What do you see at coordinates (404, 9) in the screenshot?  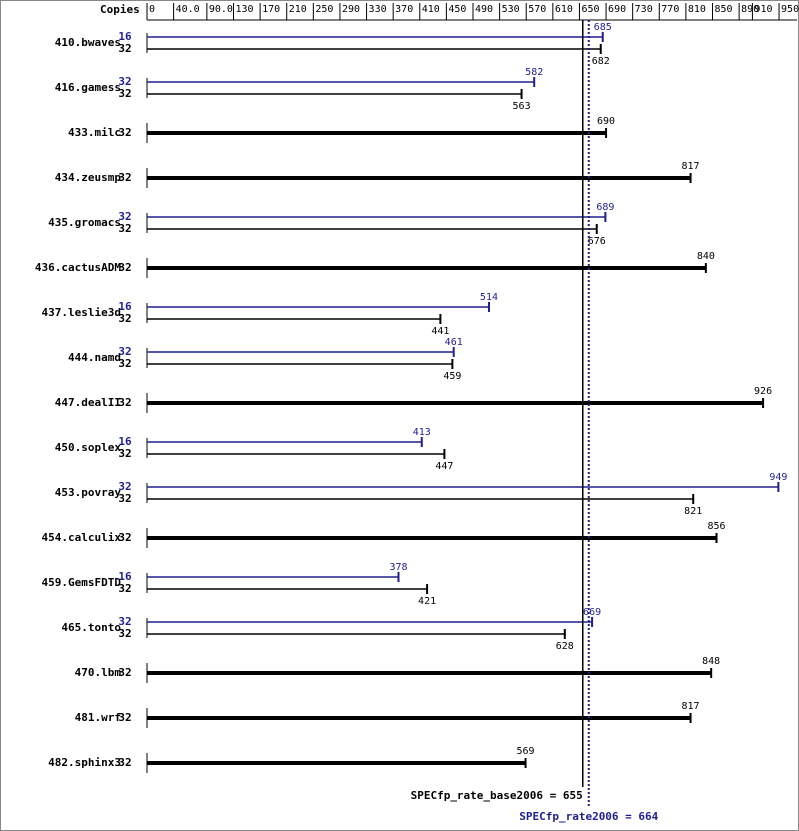 I see `x-tick-label: 370` at bounding box center [404, 9].